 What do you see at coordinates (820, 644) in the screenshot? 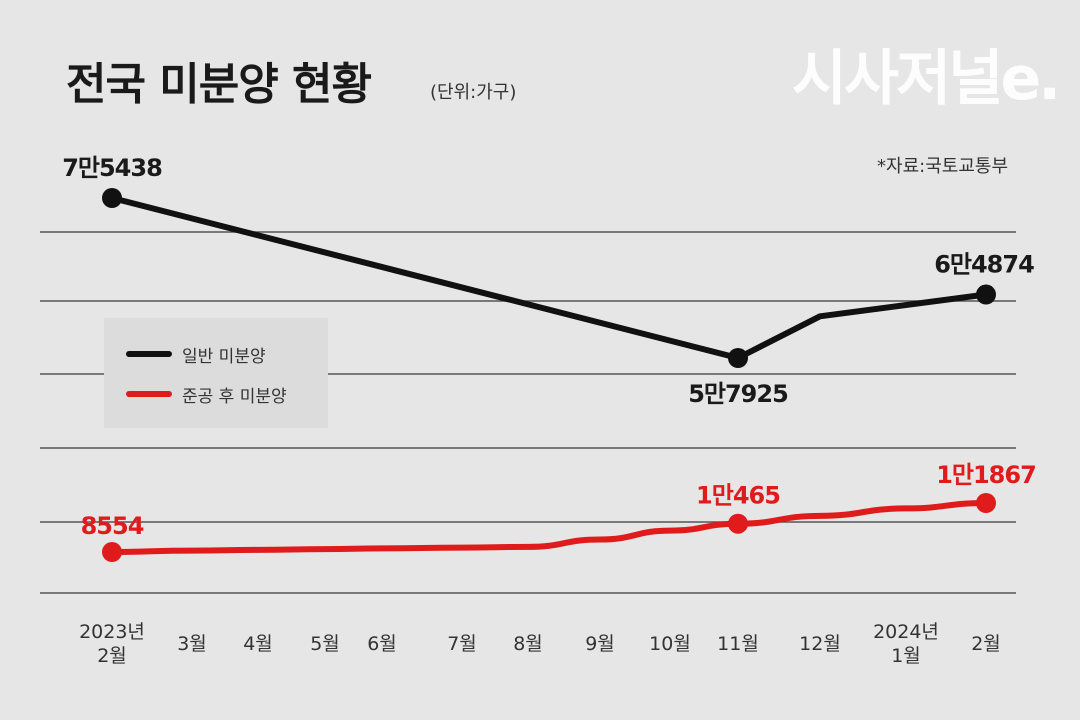
I see `x-tick-label: 12월` at bounding box center [820, 644].